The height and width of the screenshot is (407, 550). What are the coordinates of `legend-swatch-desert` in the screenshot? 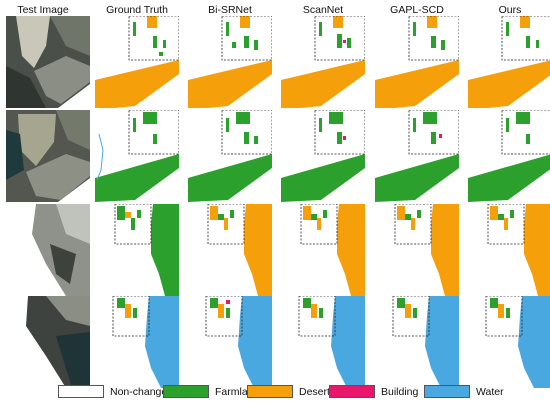 It's located at (270, 391).